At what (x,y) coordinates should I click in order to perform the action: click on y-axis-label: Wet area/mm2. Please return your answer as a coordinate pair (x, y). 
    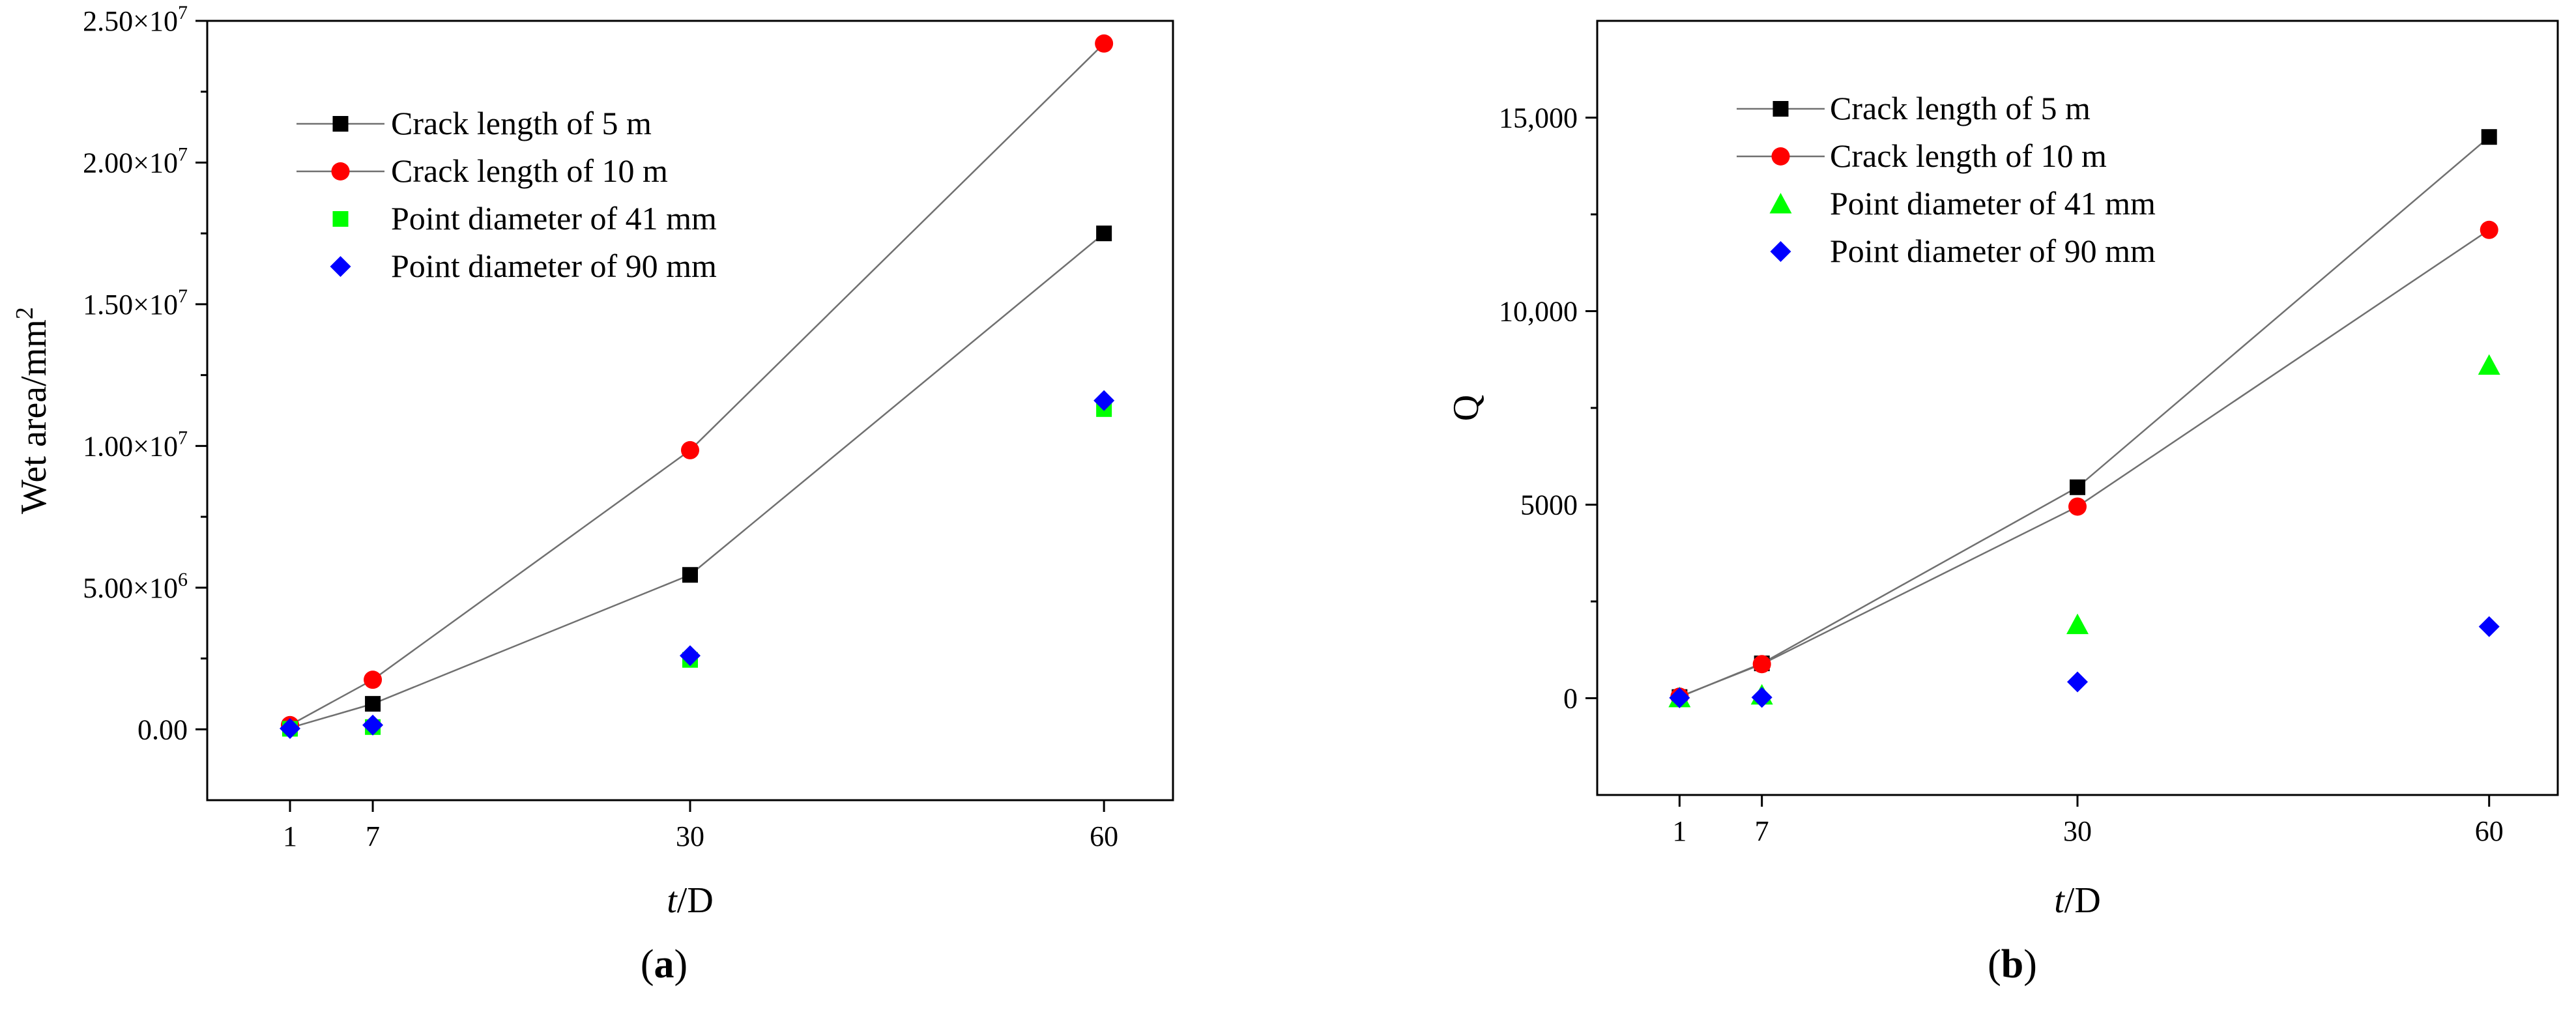
    Looking at the image, I should click on (32, 410).